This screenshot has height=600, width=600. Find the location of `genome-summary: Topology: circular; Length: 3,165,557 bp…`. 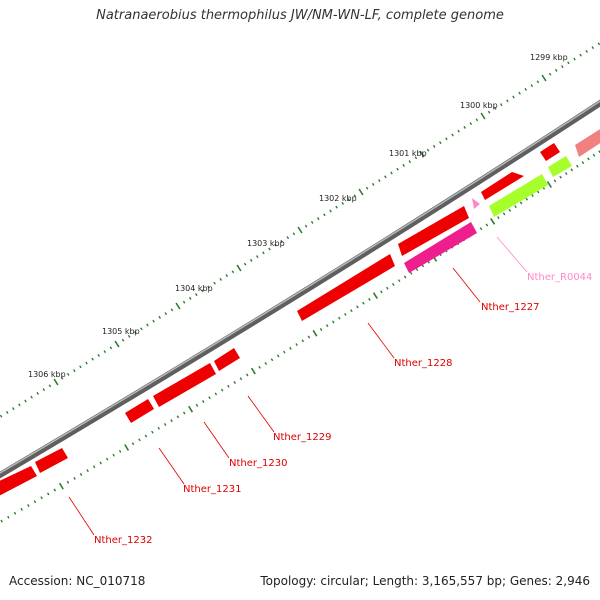

genome-summary: Topology: circular; Length: 3,165,557 bp… is located at coordinates (425, 581).